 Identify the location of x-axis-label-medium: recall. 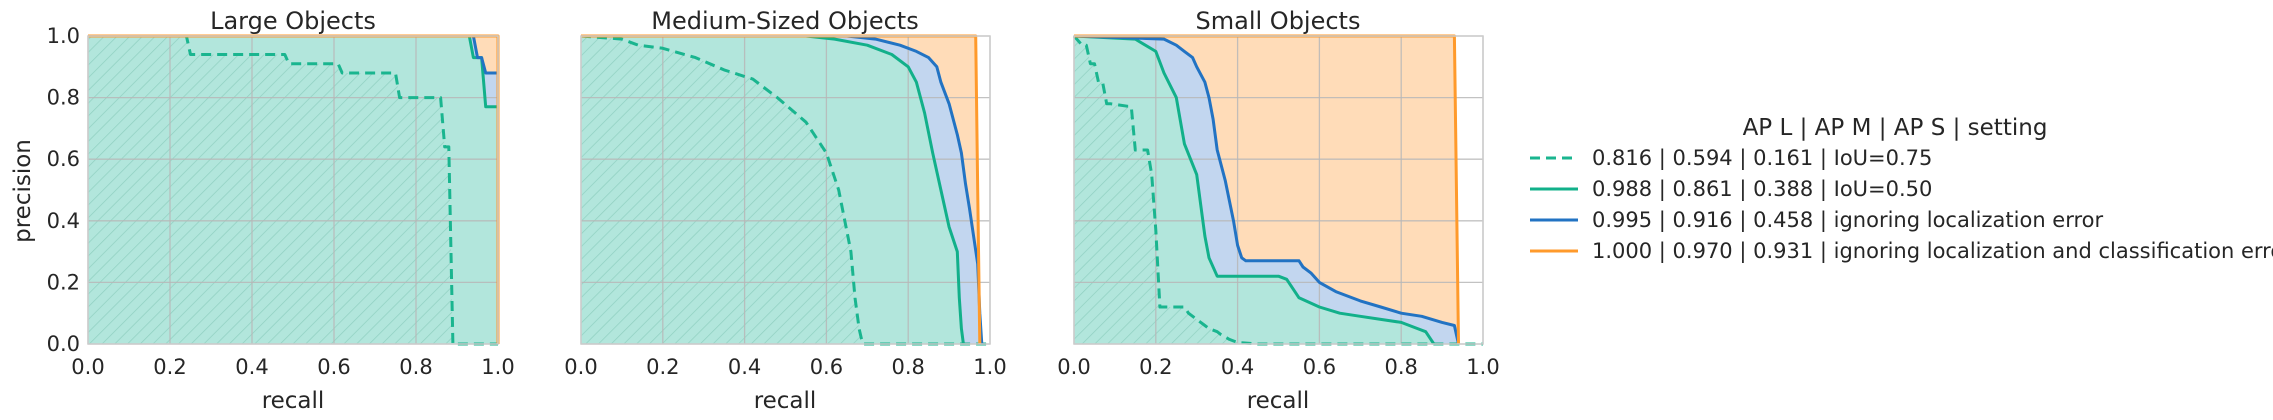
(785, 401).